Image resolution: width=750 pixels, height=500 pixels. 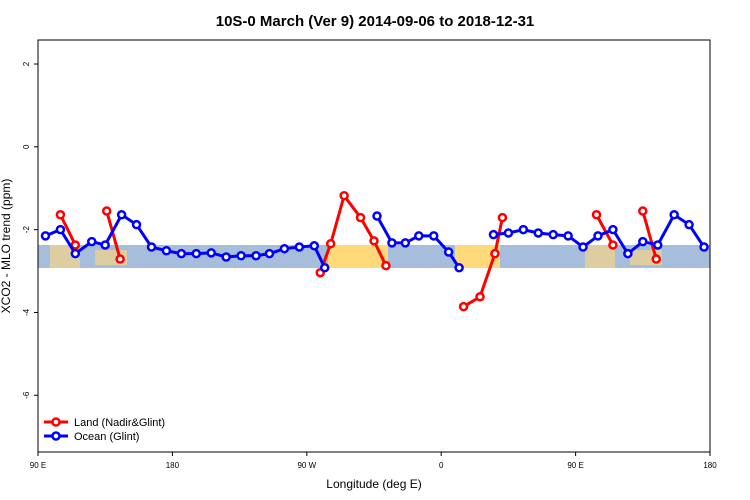 I want to click on map-strip, so click(x=374, y=256).